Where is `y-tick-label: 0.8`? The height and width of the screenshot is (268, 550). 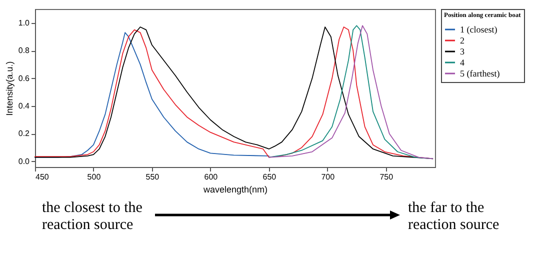
y-tick-label: 0.8 is located at coordinates (24, 51).